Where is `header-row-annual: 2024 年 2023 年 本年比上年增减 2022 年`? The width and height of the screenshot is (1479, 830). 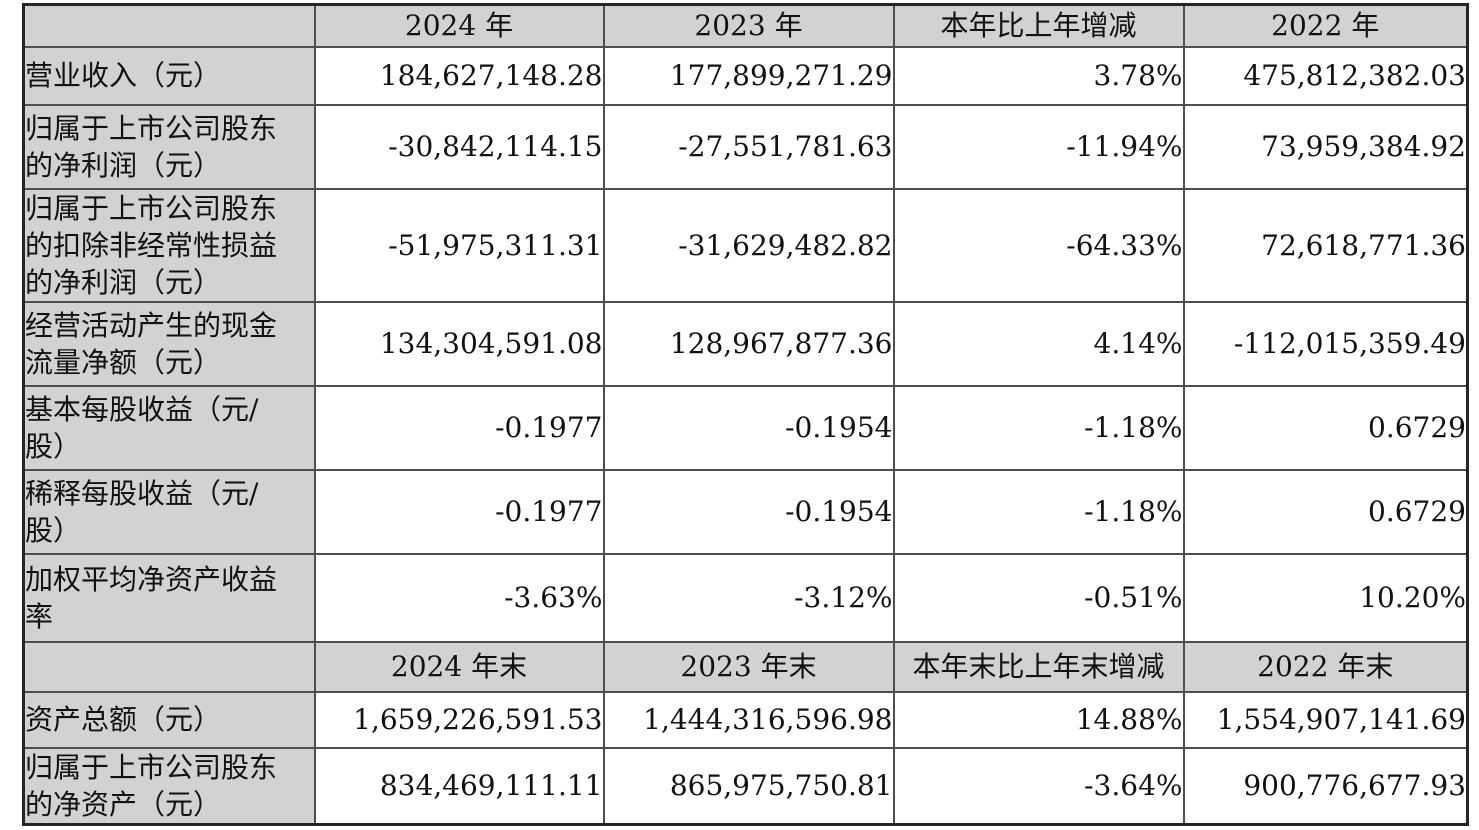 header-row-annual: 2024 年 2023 年 本年比上年增减 2022 年 is located at coordinates (745, 25).